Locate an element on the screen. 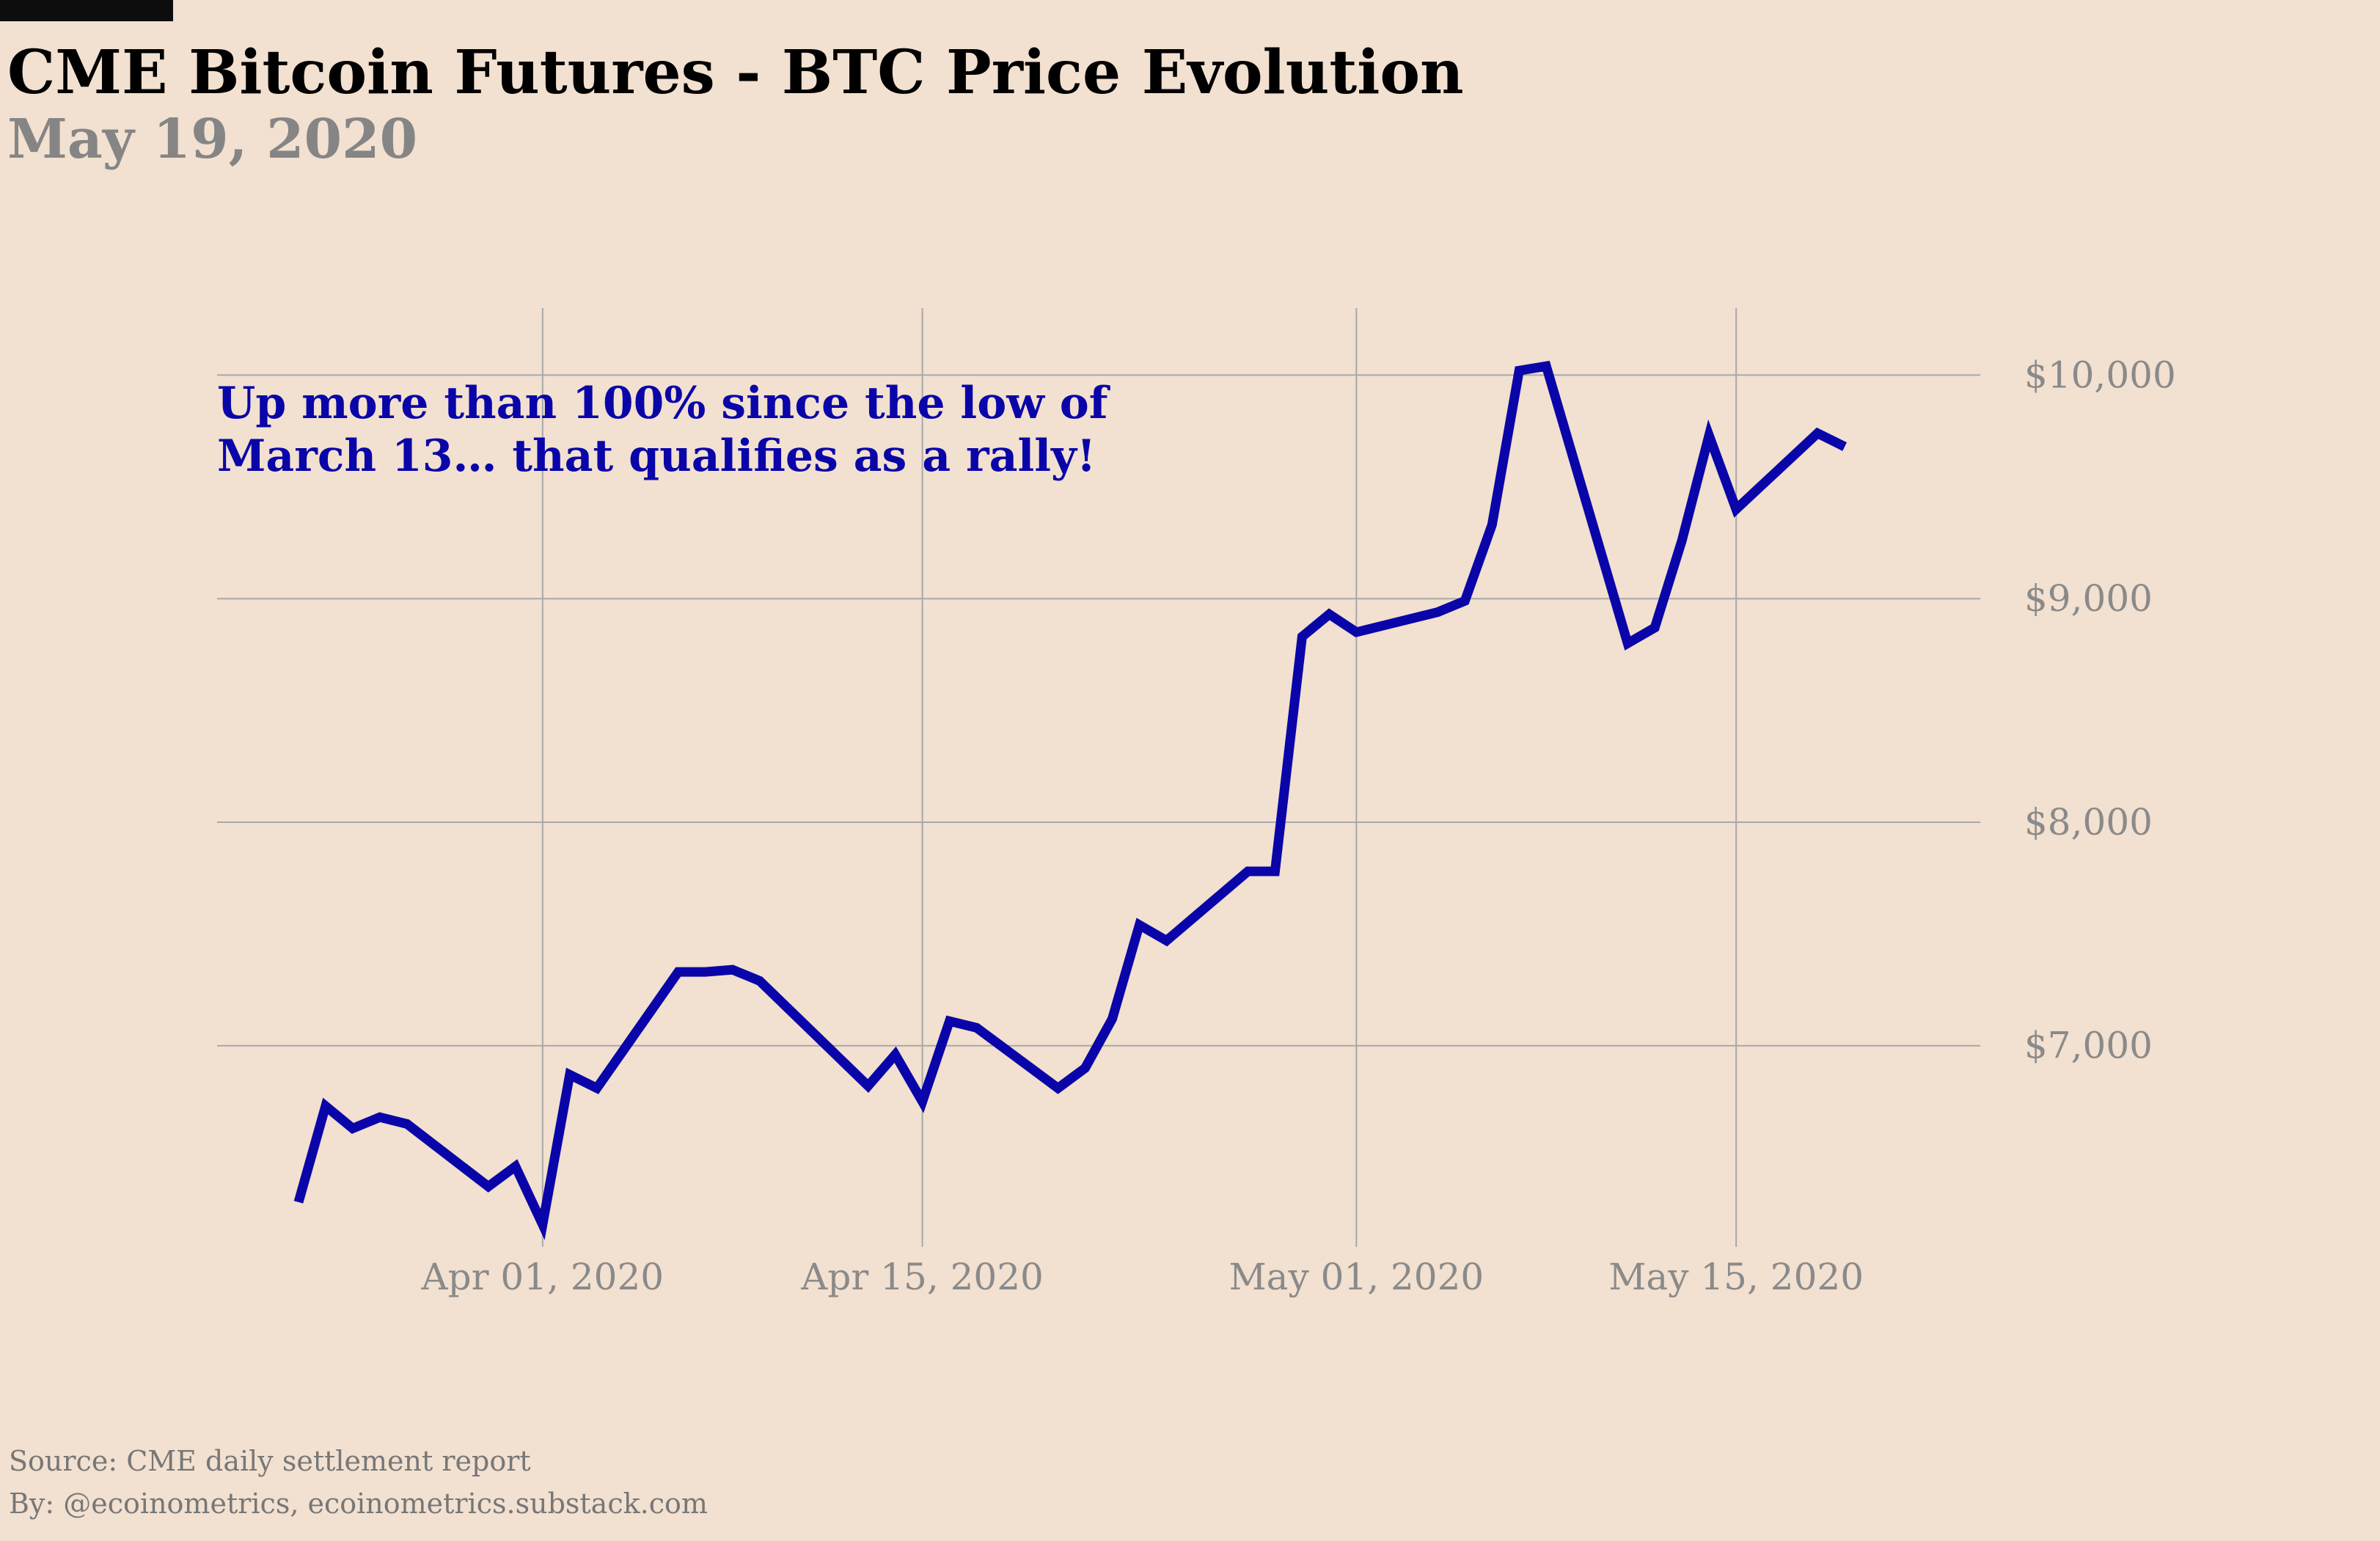 The image size is (2380, 1541). annotation-line: Up more than 100% since the low of is located at coordinates (664, 403).